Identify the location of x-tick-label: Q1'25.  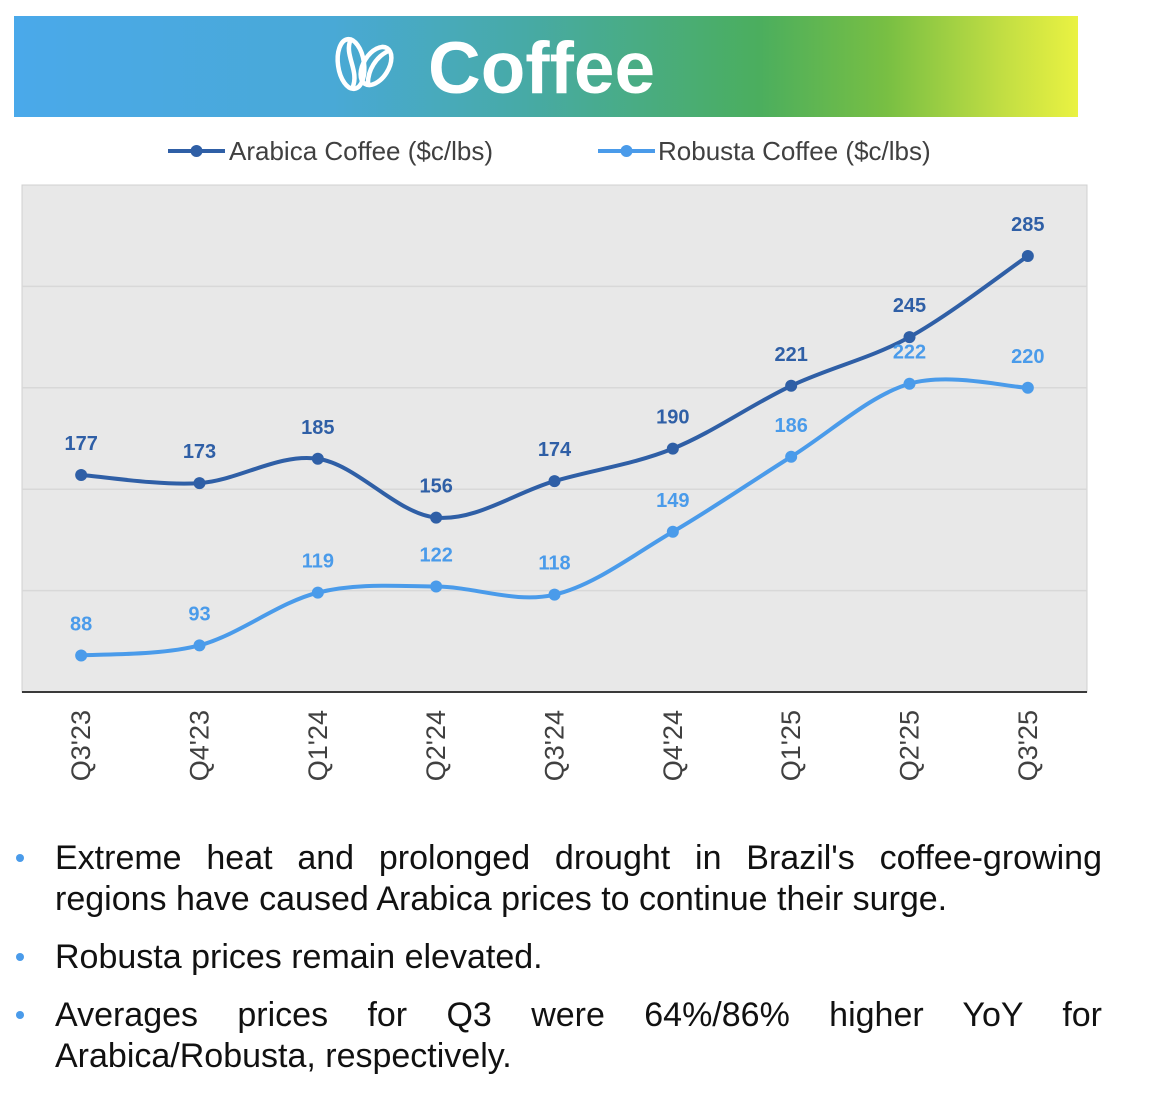
(791, 745).